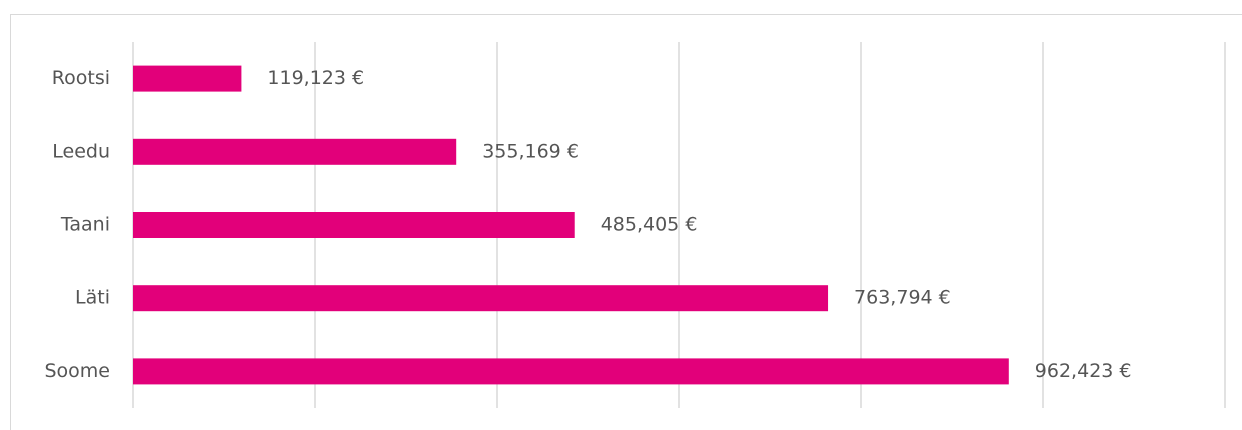  I want to click on category-label: Läti, so click(92, 298).